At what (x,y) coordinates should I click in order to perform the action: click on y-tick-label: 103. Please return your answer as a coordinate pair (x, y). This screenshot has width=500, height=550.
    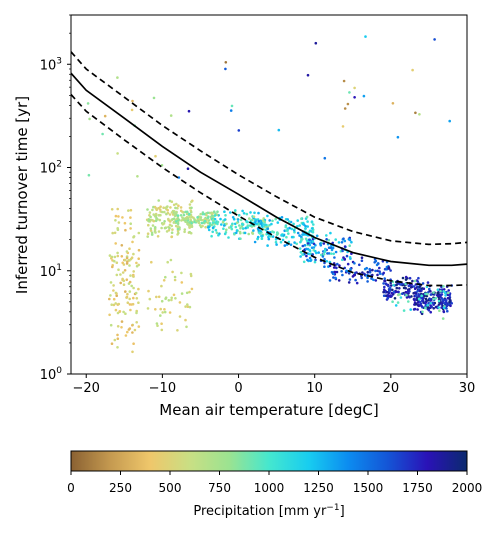
    Looking at the image, I should click on (51, 64).